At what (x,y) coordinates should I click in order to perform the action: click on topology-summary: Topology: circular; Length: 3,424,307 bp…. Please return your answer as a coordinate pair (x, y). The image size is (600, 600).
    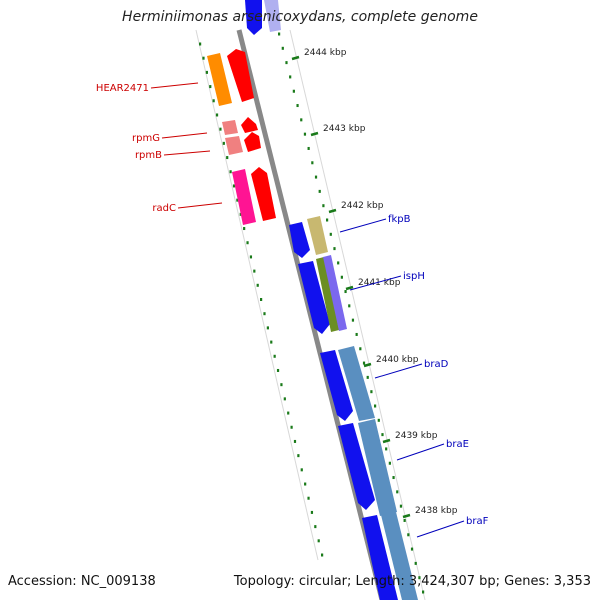
    Looking at the image, I should click on (412, 581).